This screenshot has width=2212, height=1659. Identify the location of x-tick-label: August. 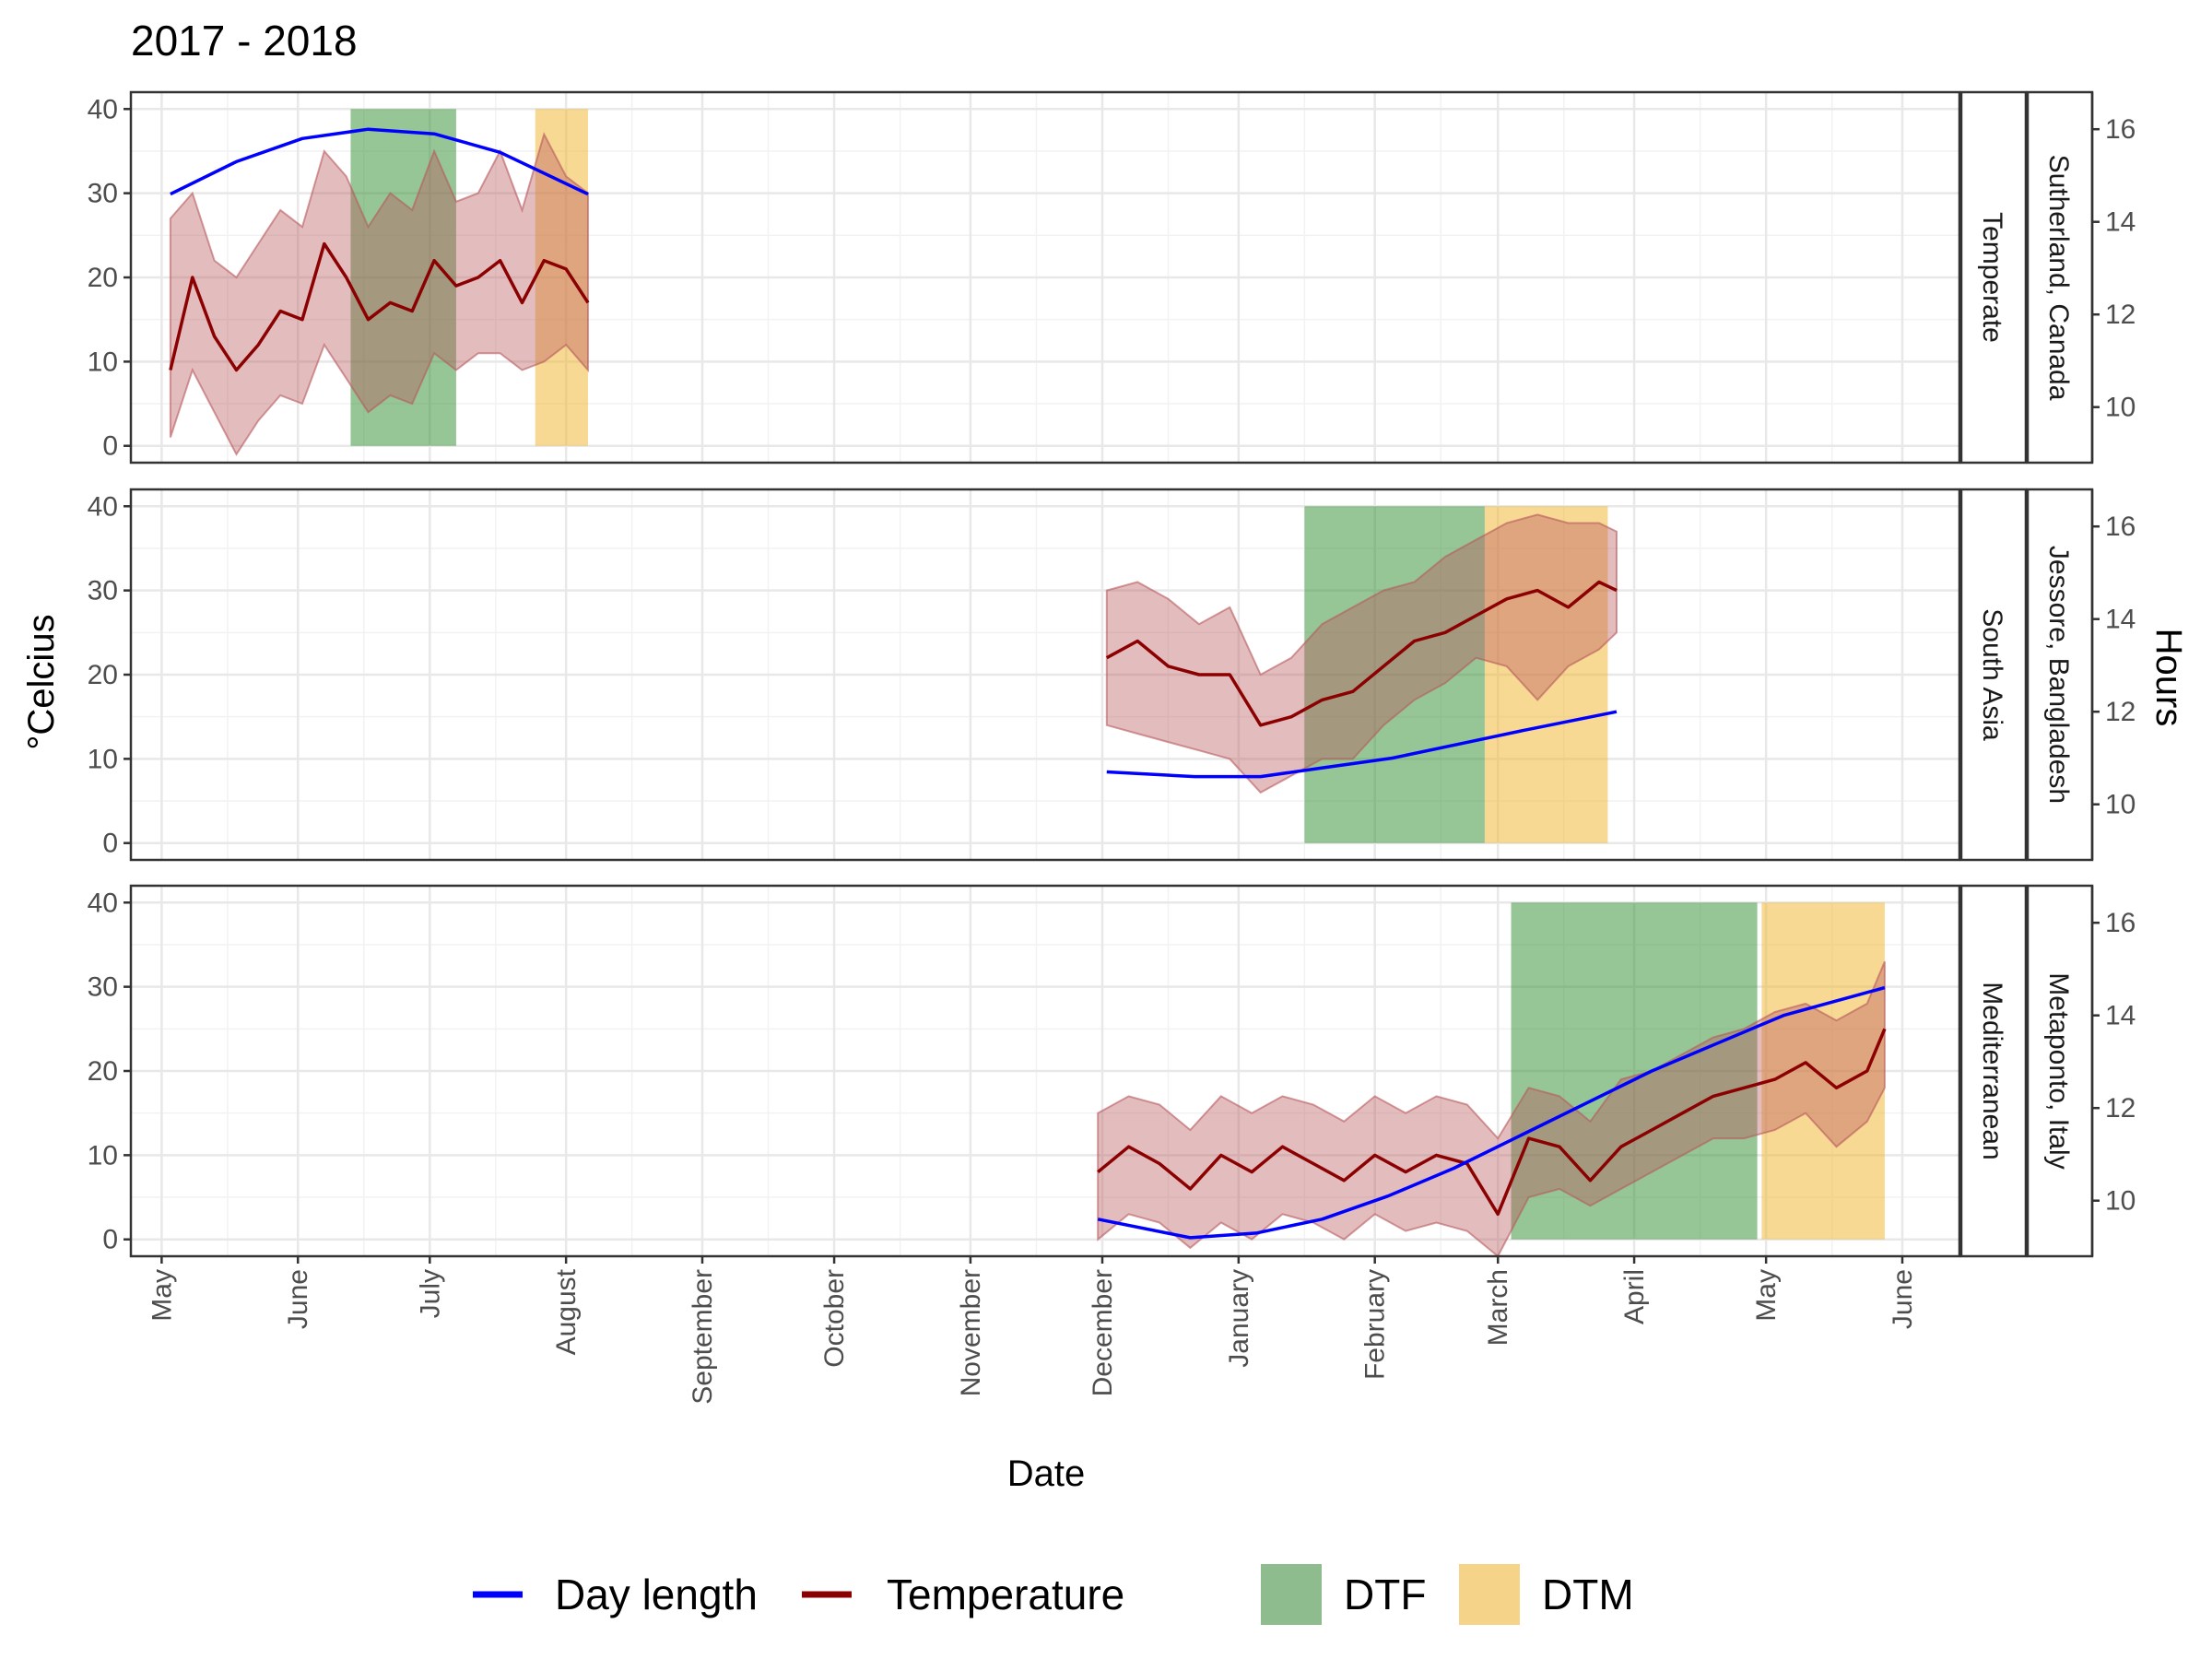
(566, 1311).